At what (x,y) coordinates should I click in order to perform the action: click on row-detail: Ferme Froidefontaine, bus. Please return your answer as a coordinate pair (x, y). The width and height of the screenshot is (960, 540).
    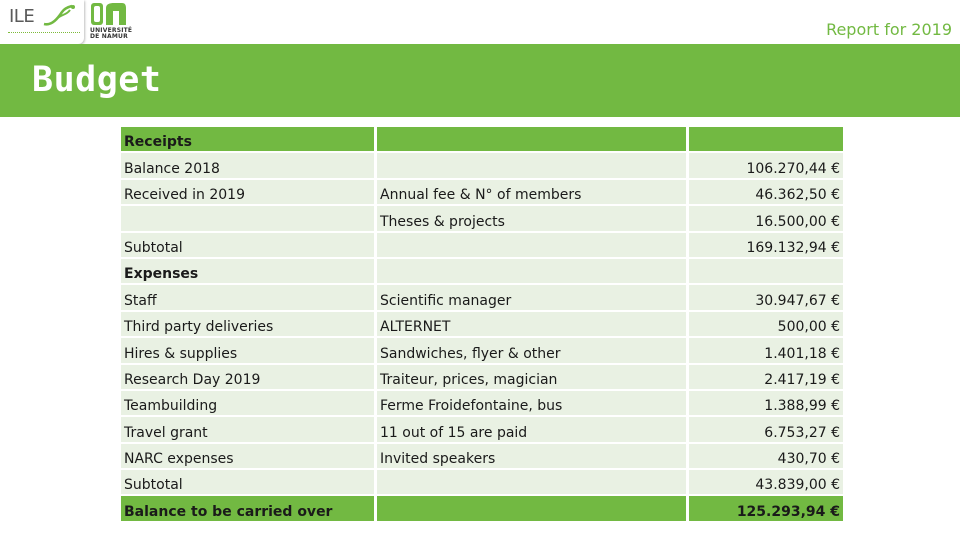
    Looking at the image, I should click on (533, 404).